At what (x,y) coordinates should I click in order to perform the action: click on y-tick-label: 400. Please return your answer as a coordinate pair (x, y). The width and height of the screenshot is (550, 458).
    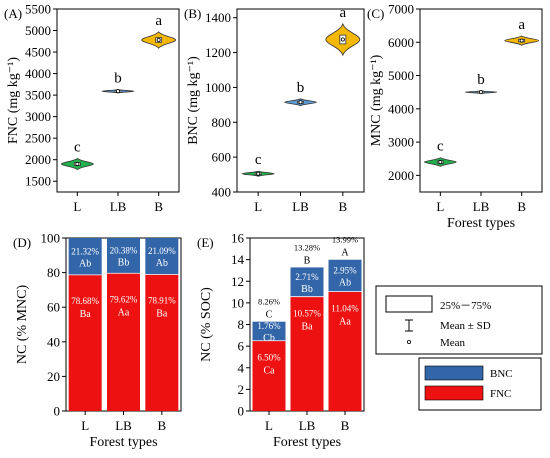
    Looking at the image, I should click on (222, 192).